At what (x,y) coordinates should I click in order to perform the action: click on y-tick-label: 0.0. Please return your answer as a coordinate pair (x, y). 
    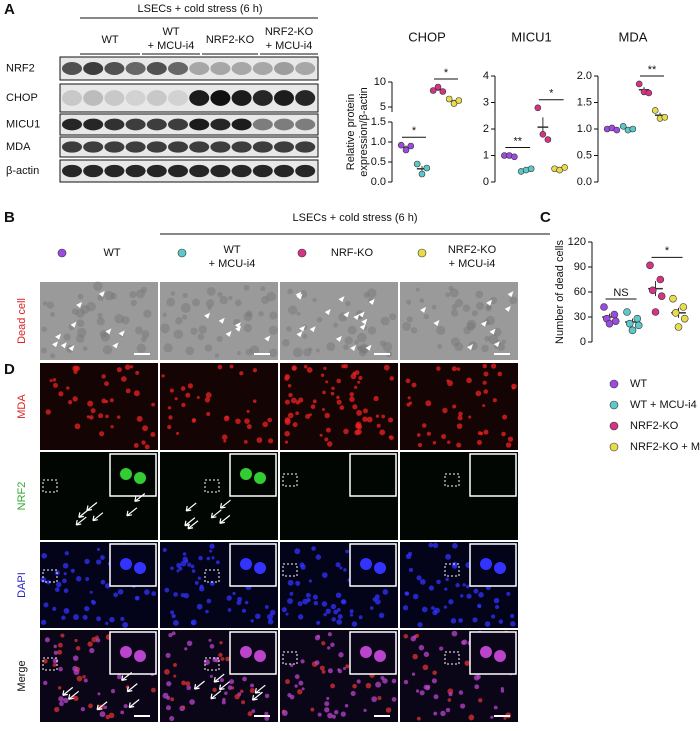
    Looking at the image, I should click on (584, 182).